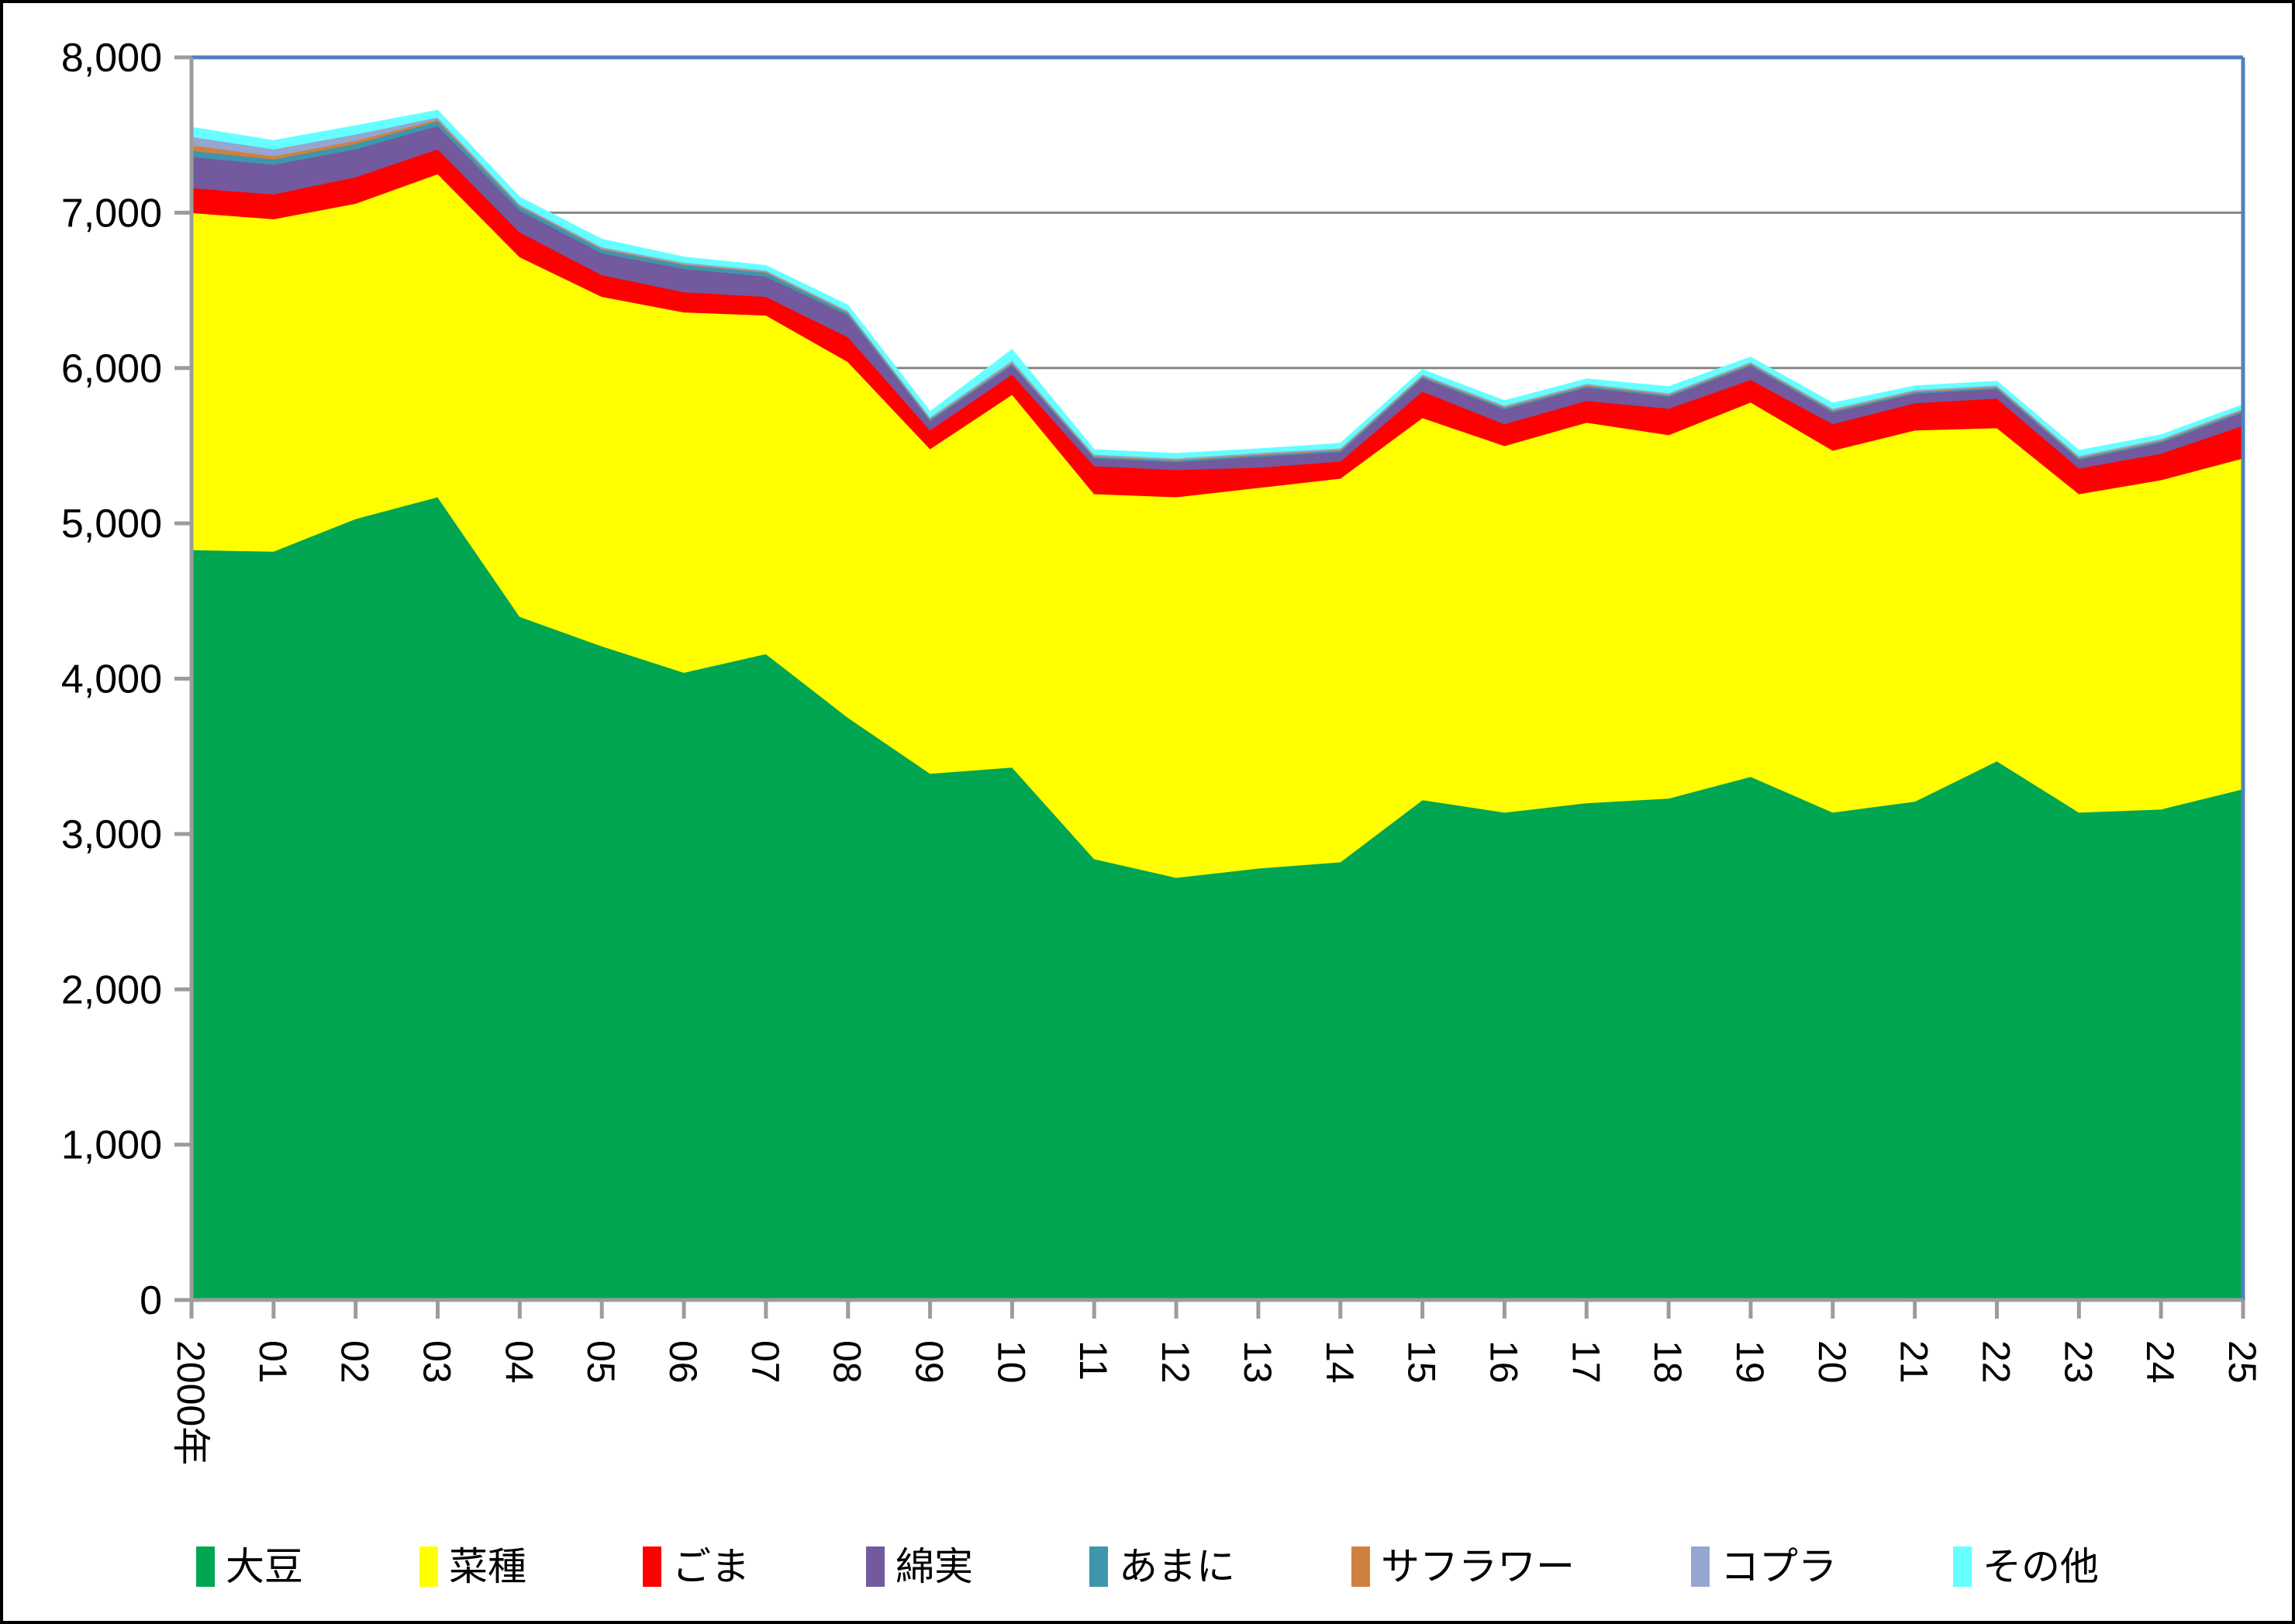  What do you see at coordinates (205, 1566) in the screenshot?
I see `legend-swatch-soybean-icon` at bounding box center [205, 1566].